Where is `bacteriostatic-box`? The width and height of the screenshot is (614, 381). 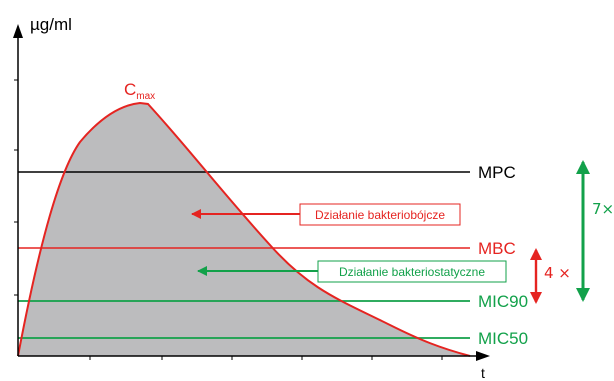 bacteriostatic-box is located at coordinates (412, 271).